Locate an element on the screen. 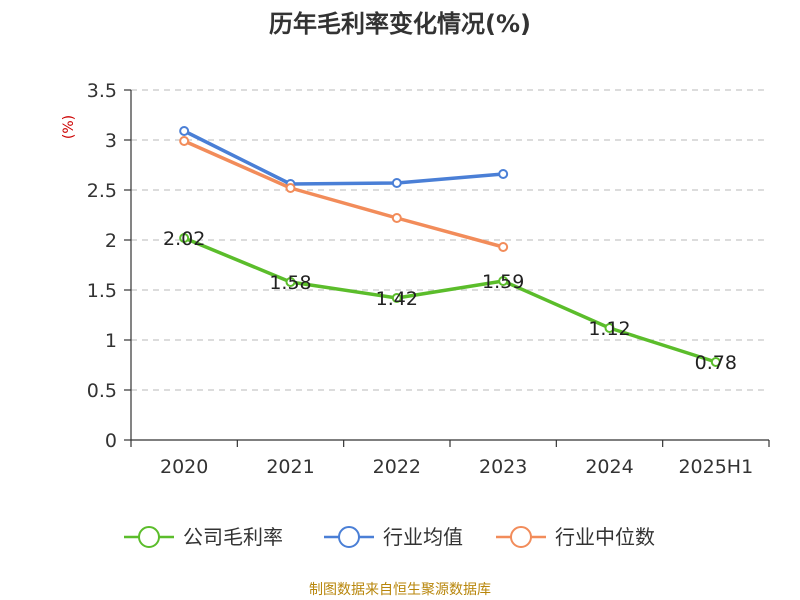 This screenshot has width=800, height=600. data-label: 1.12 is located at coordinates (609, 329).